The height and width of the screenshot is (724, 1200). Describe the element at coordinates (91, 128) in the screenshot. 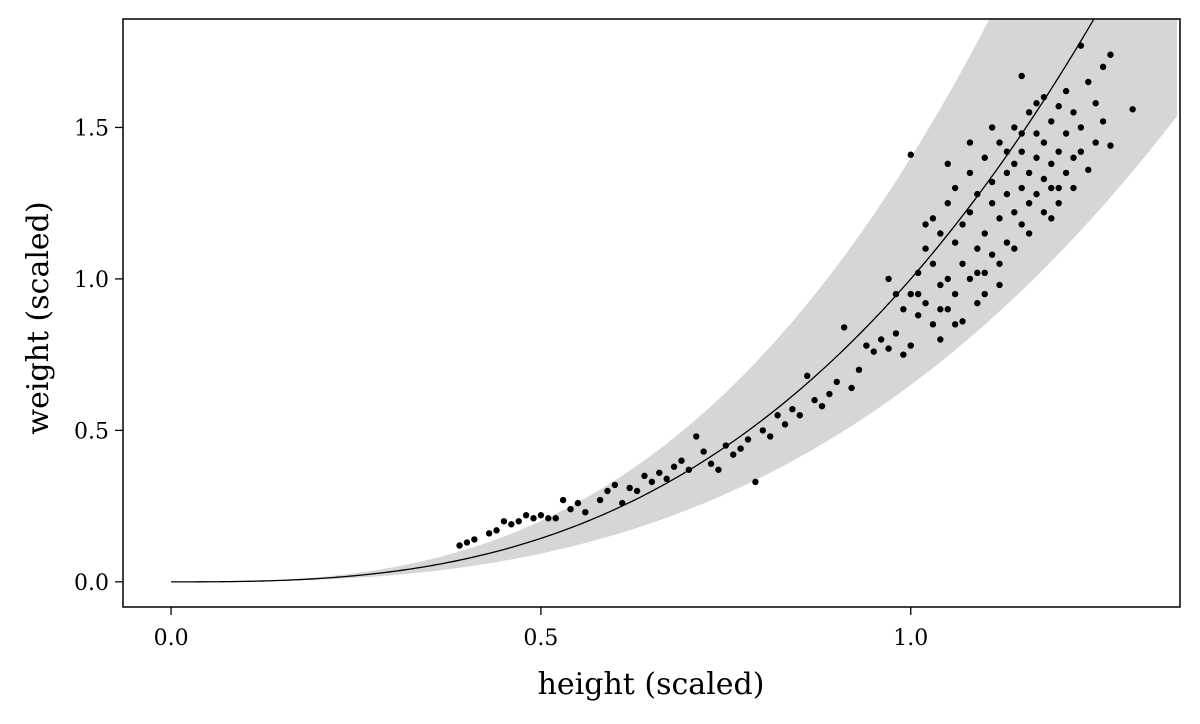

I see `y-tick-label: 1.5` at that location.